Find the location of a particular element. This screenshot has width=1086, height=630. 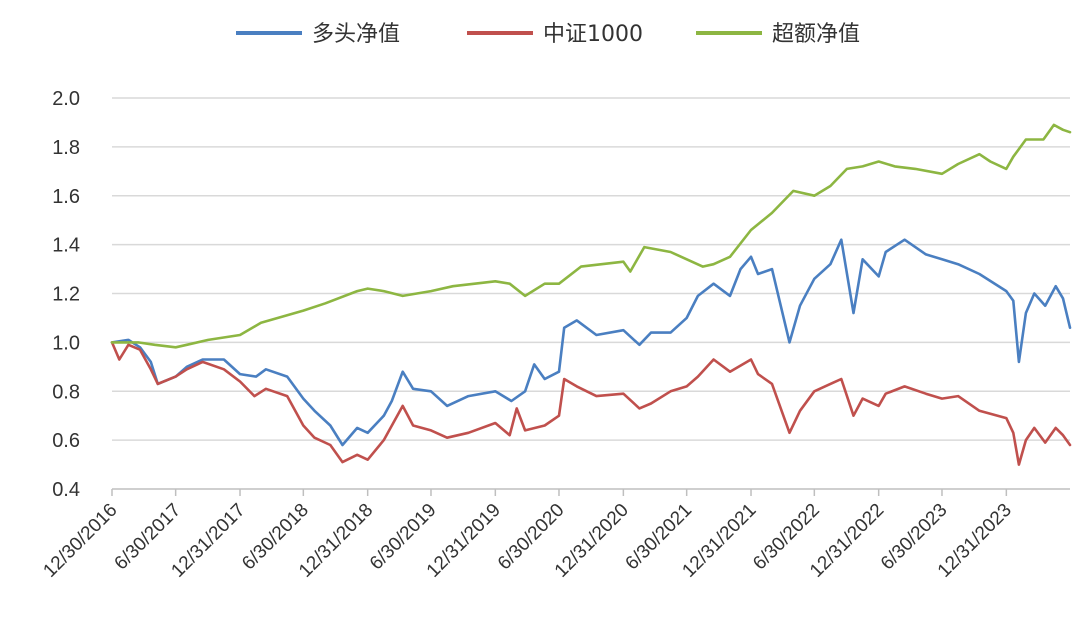

y-tick-label: 1.2 is located at coordinates (66, 295).